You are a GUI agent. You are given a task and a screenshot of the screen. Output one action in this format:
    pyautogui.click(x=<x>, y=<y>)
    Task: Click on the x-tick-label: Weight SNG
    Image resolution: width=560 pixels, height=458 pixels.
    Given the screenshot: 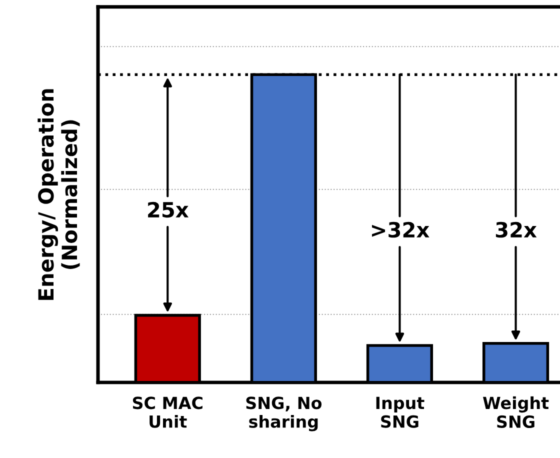 What is the action you would take?
    pyautogui.click(x=515, y=412)
    